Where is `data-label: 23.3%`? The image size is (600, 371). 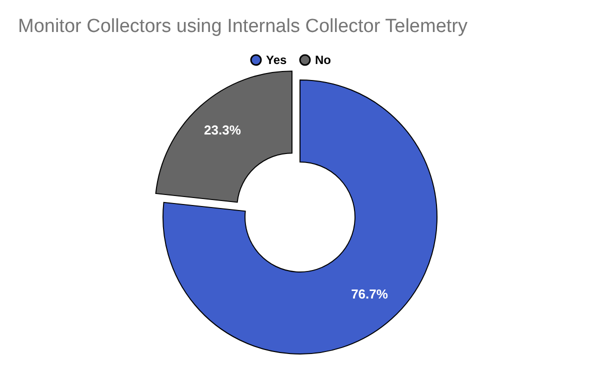 data-label: 23.3% is located at coordinates (223, 130).